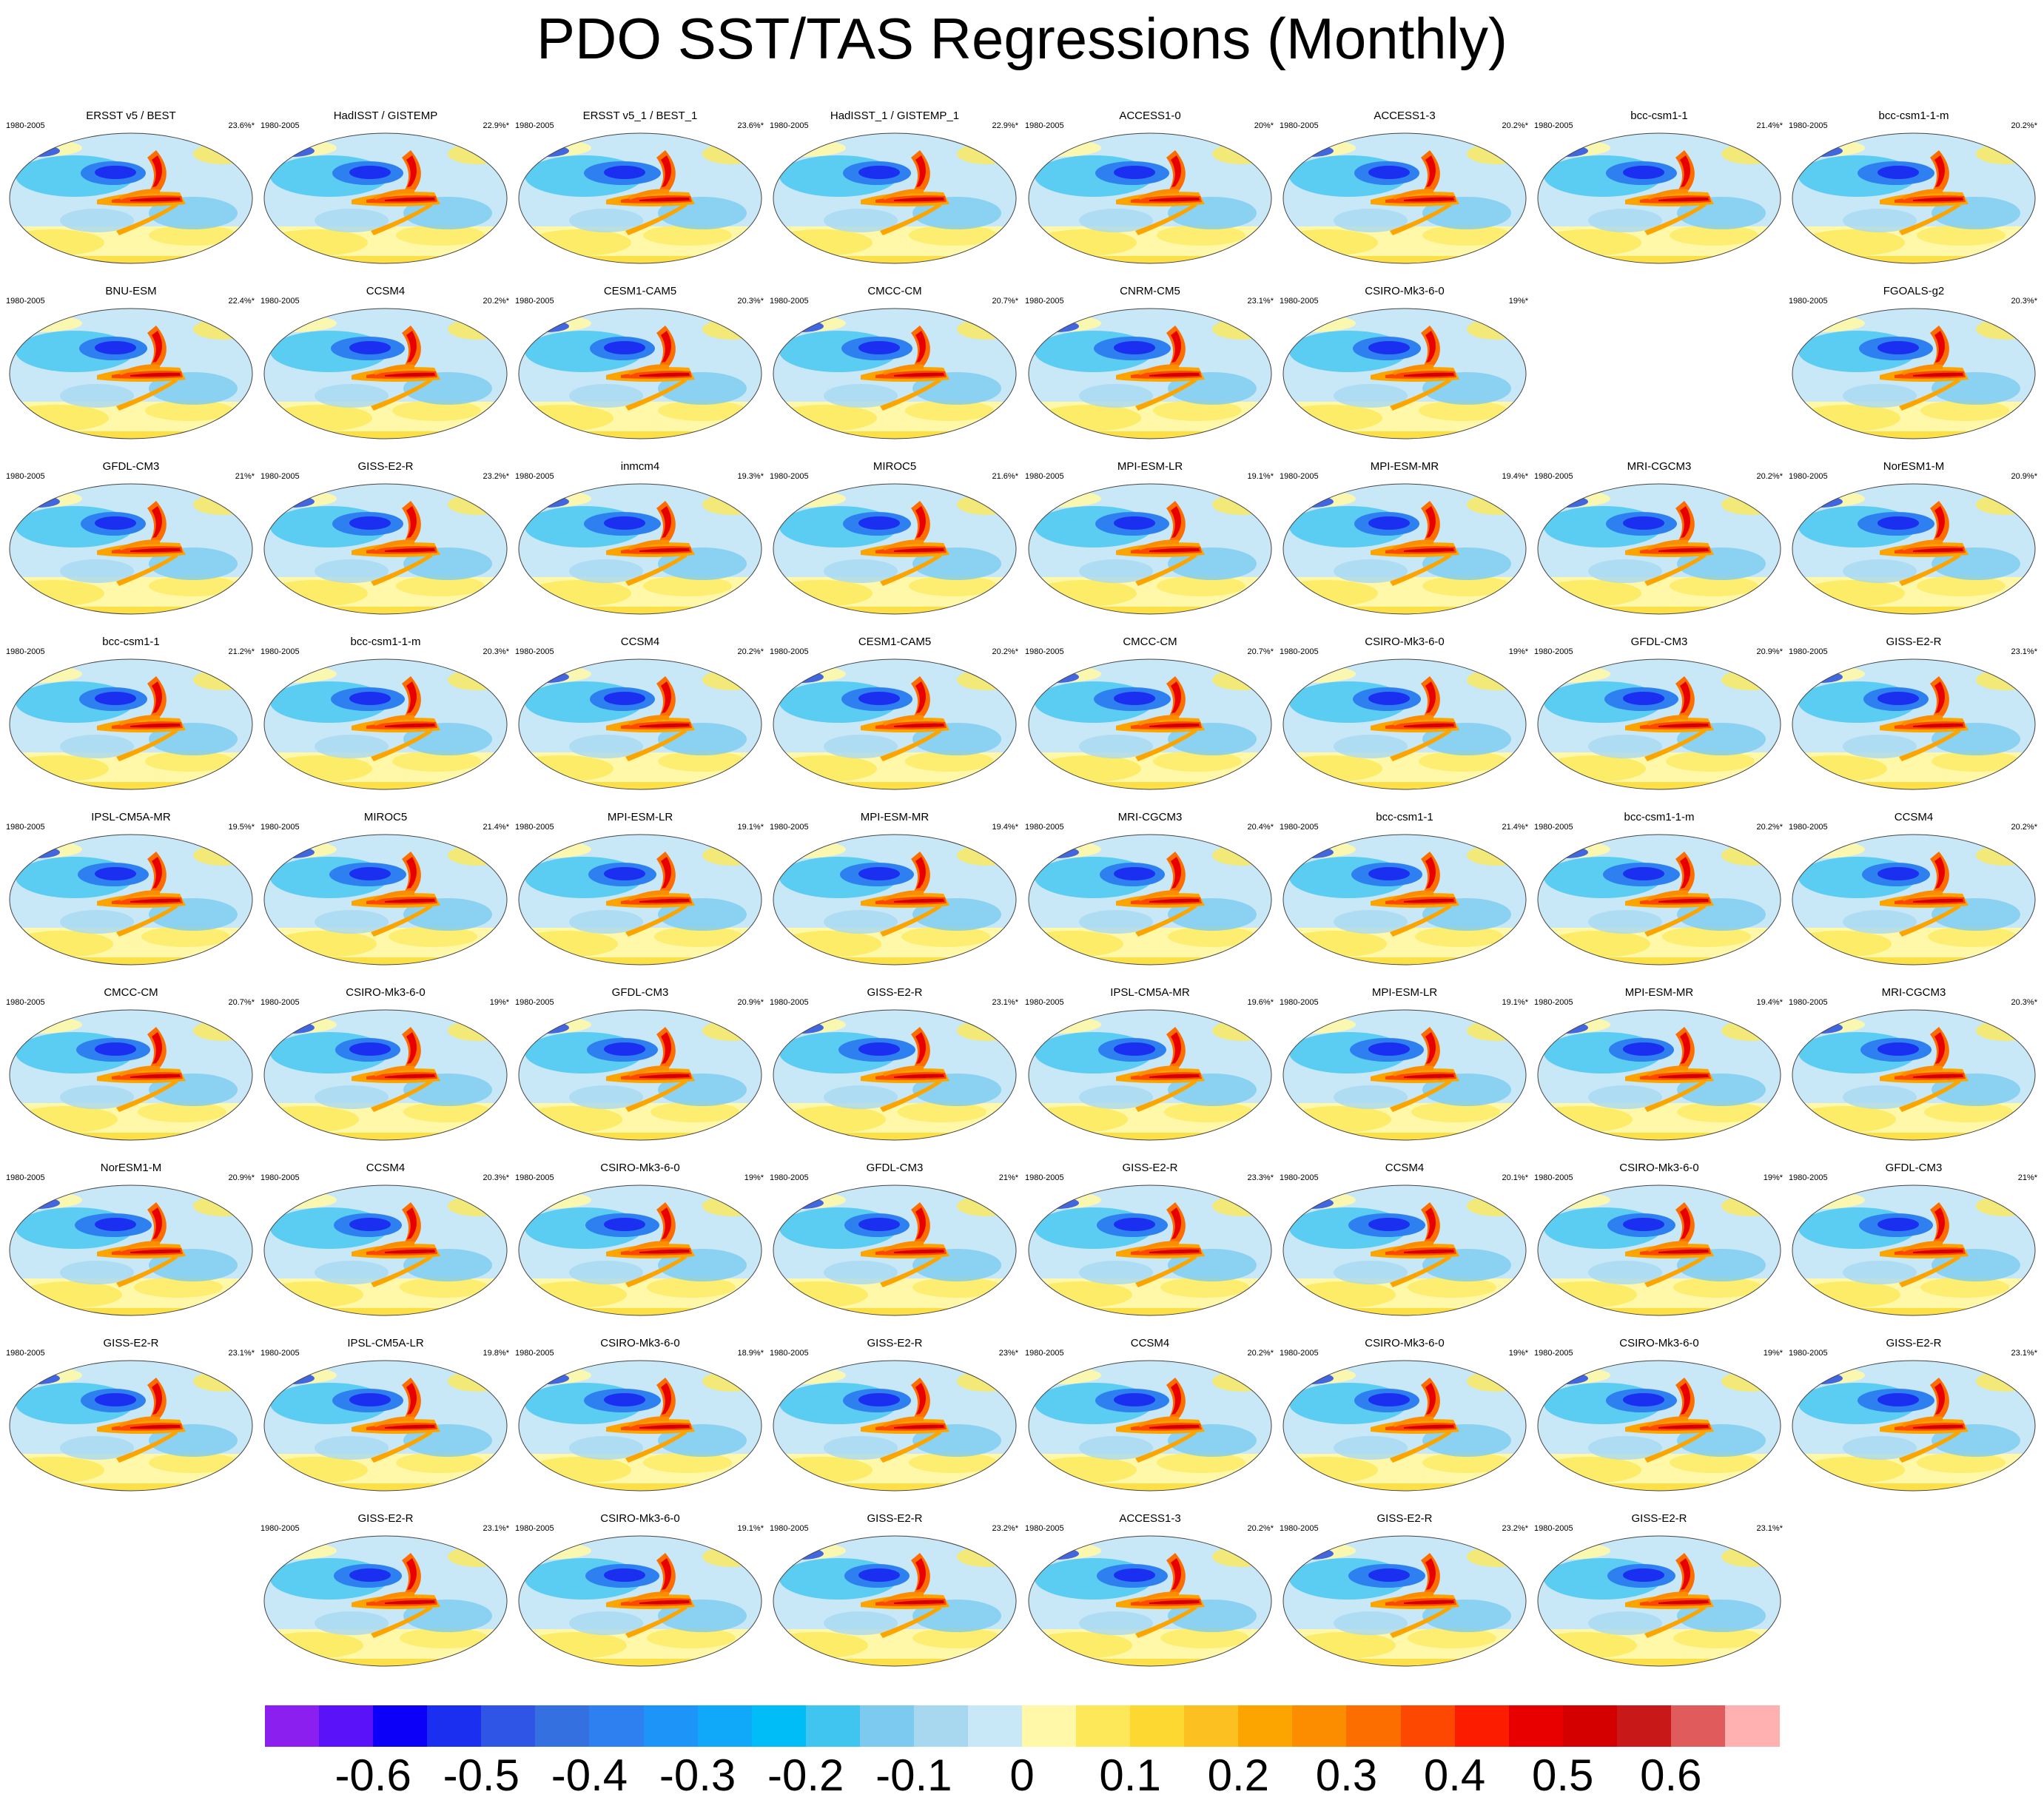 This screenshot has width=2044, height=1803. Describe the element at coordinates (1150, 291) in the screenshot. I see `panel-title: CNRM-CM5` at that location.